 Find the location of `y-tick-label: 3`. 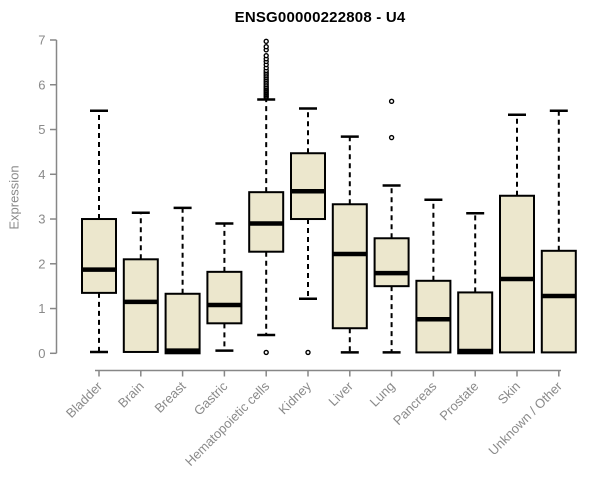

y-tick-label: 3 is located at coordinates (41, 219).